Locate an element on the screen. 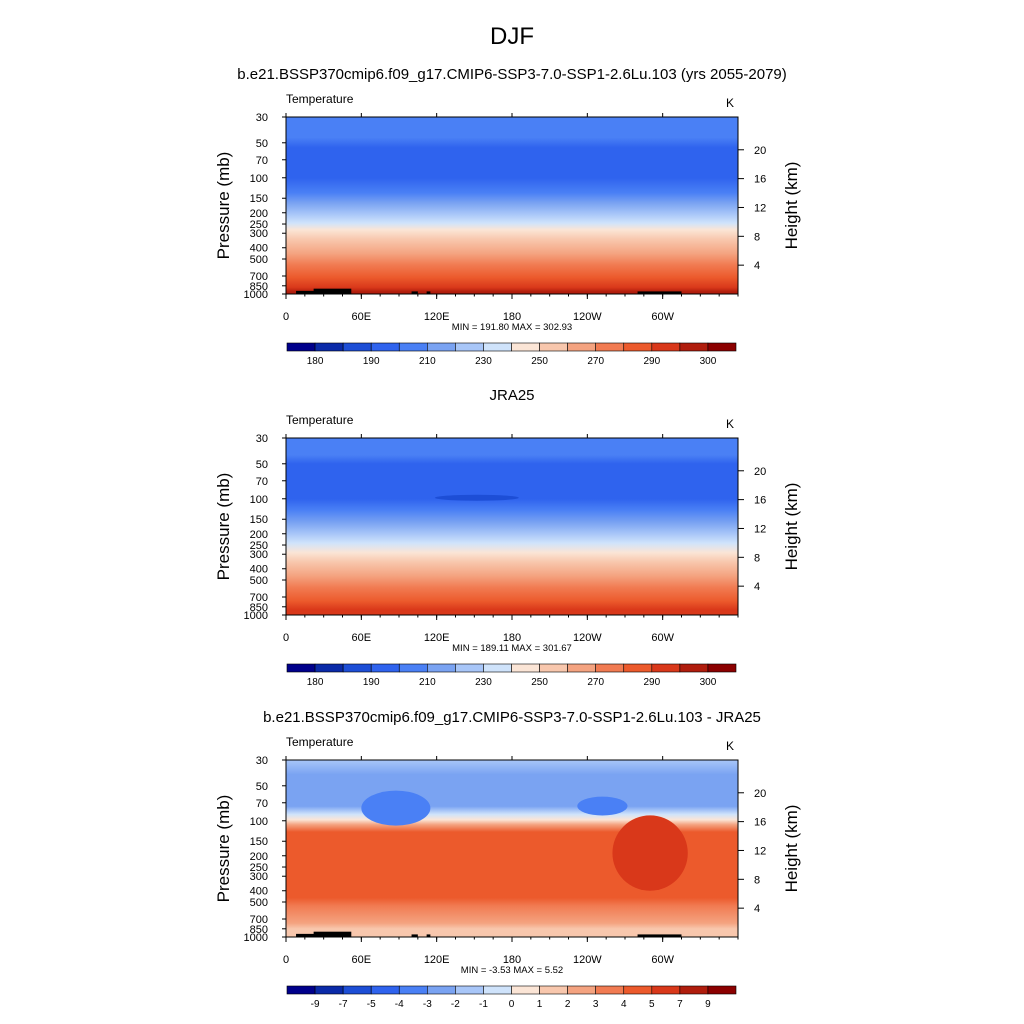  colorbar-label: -7 is located at coordinates (343, 1004).